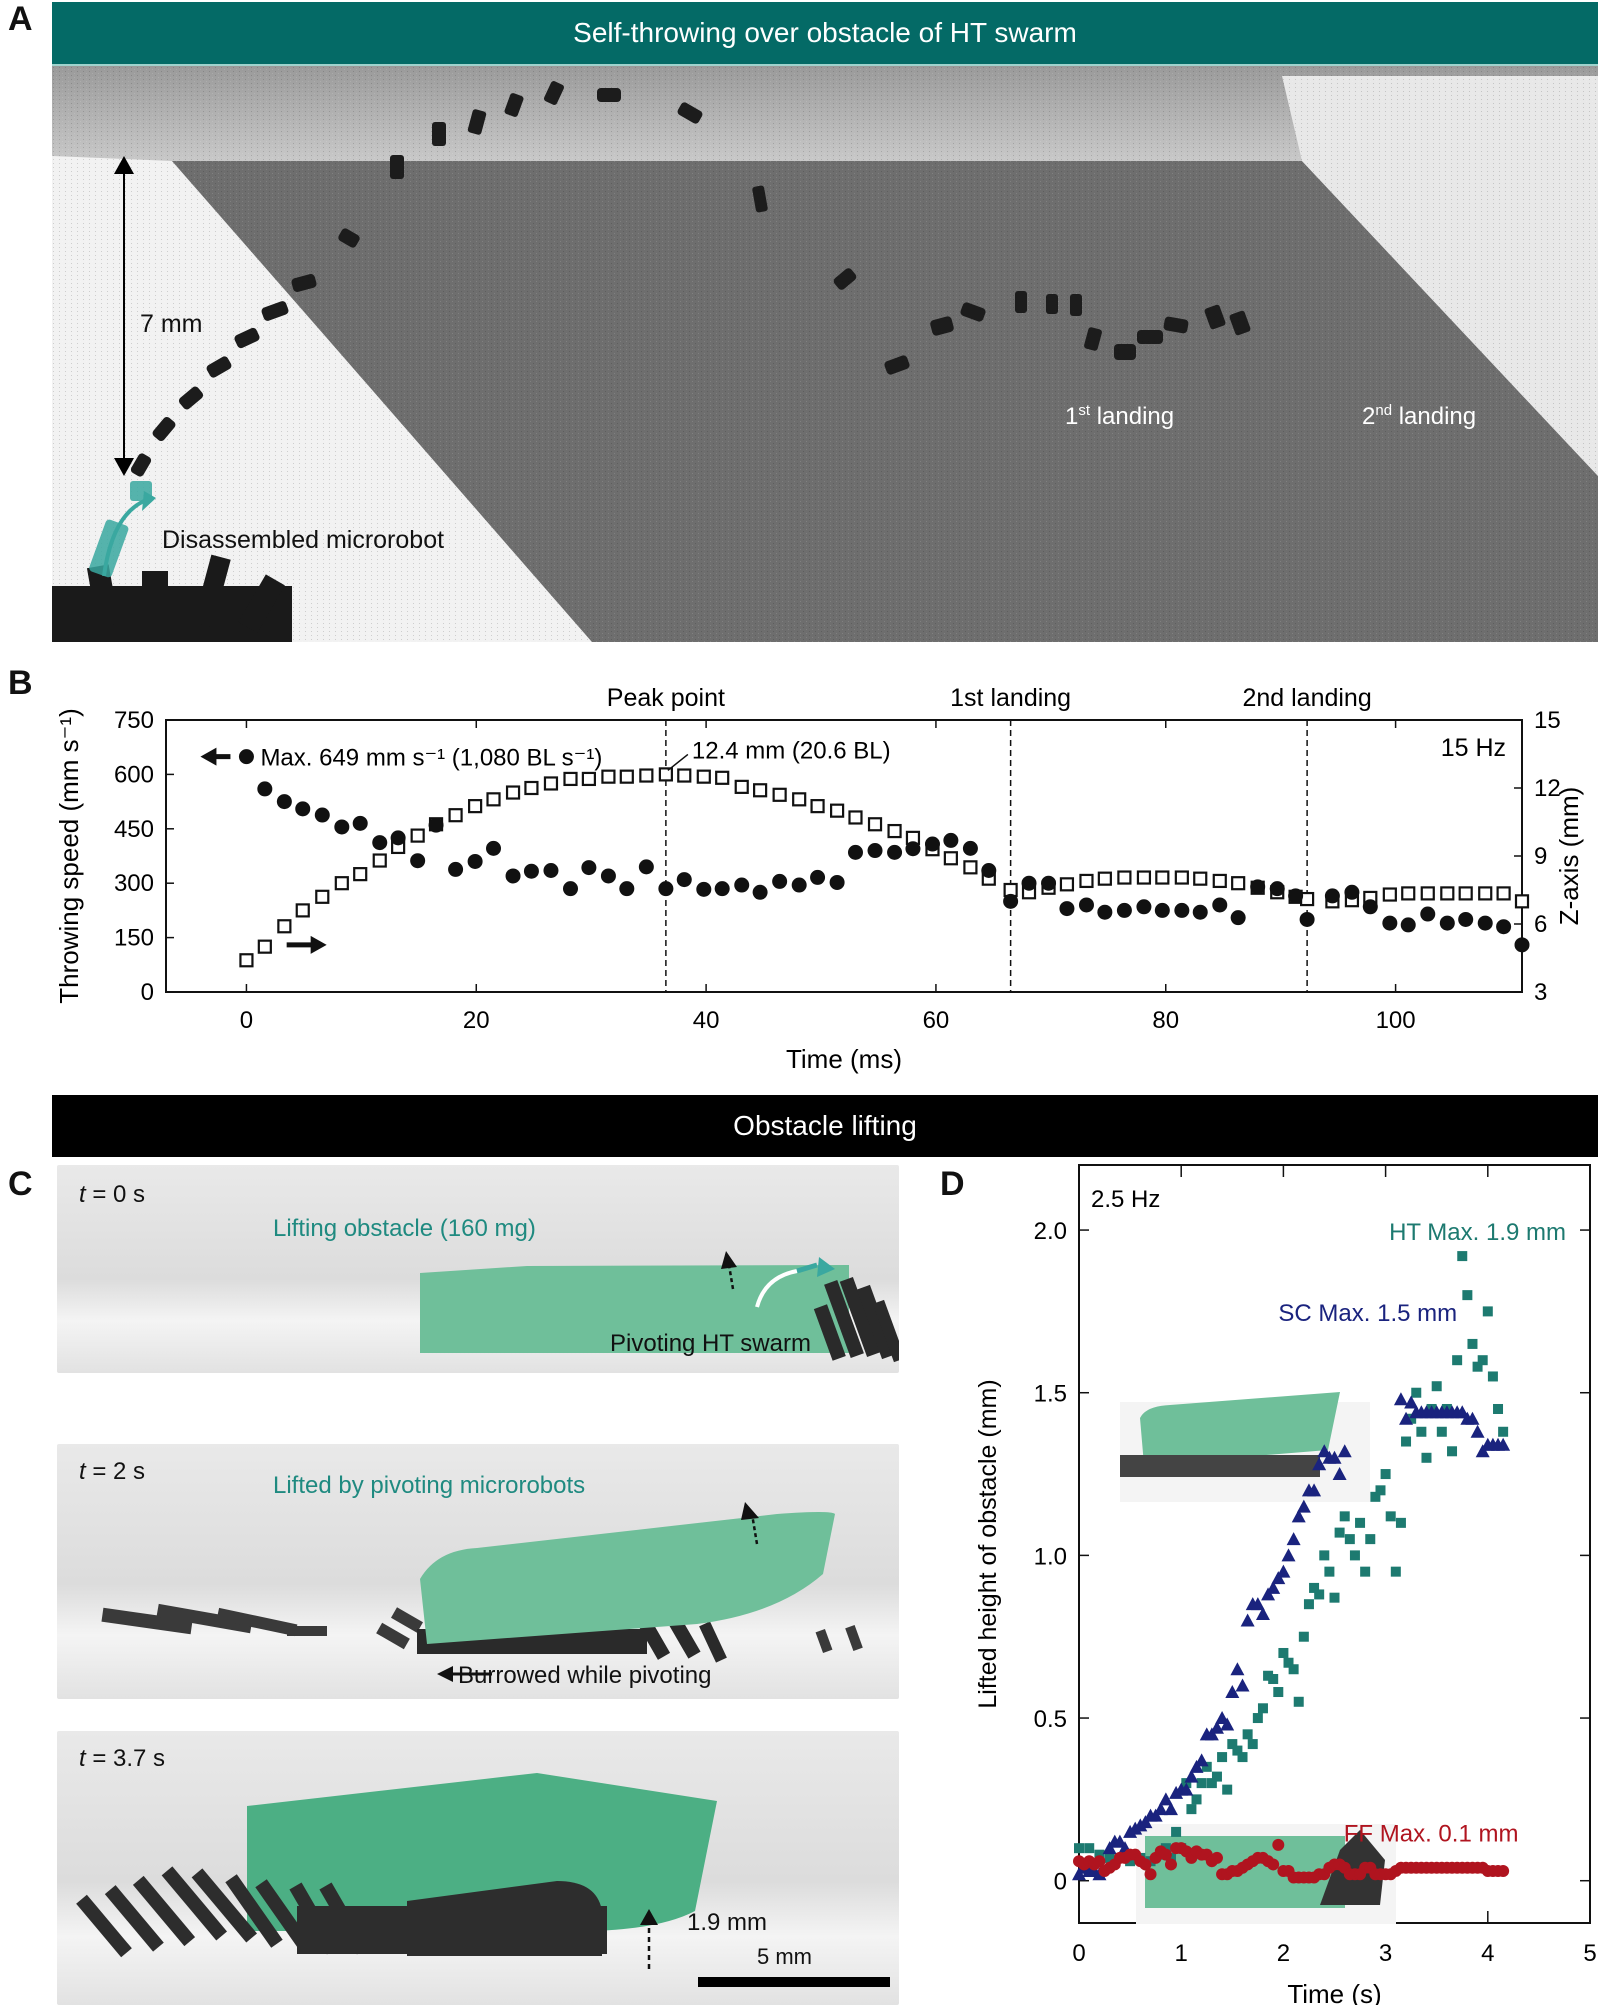  Describe the element at coordinates (1278, 1844) in the screenshot. I see `ff-point` at that location.